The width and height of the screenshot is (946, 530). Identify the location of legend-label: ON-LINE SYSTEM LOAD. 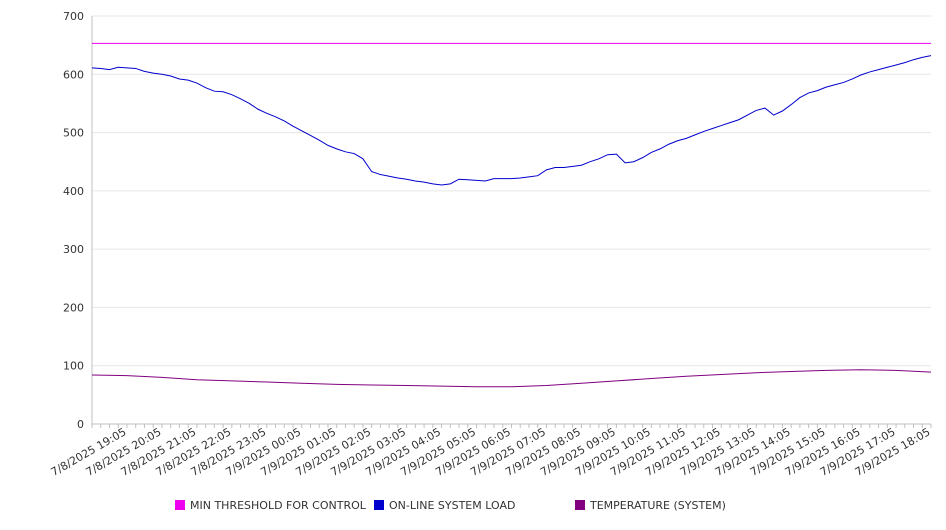
(452, 505).